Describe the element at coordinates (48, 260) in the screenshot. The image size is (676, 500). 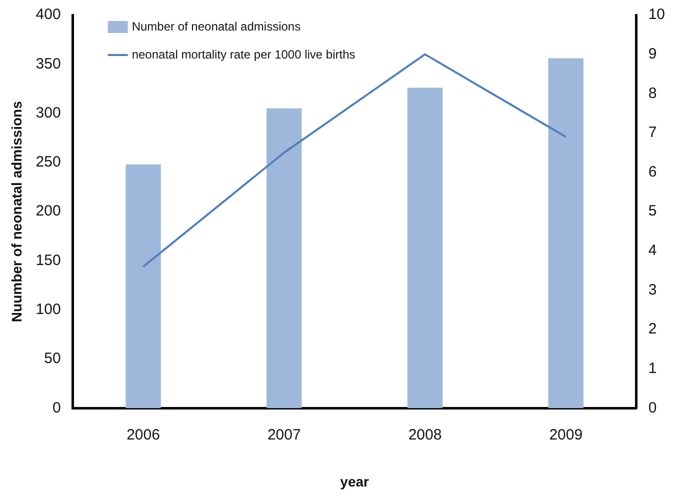
I see `y-tick-label: 150` at that location.